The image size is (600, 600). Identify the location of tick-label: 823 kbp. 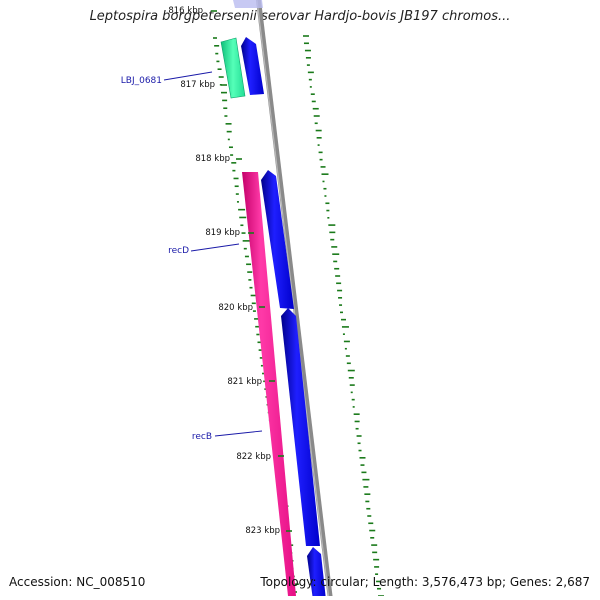
(262, 531).